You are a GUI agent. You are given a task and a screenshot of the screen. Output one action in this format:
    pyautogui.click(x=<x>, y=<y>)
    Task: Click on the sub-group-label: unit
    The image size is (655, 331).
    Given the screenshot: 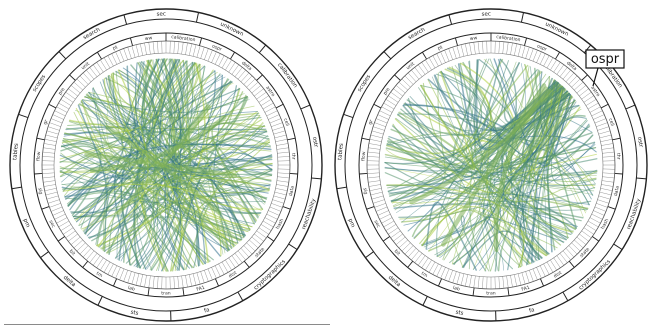 What is the action you would take?
    pyautogui.click(x=85, y=66)
    